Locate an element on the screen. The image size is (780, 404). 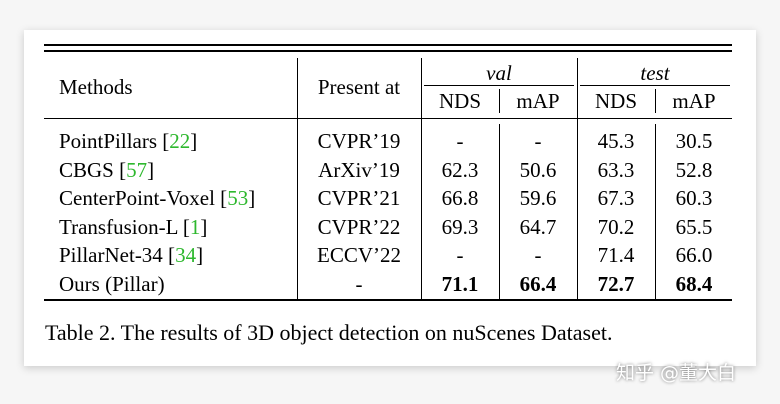
citation-link: 22 is located at coordinates (180, 141).